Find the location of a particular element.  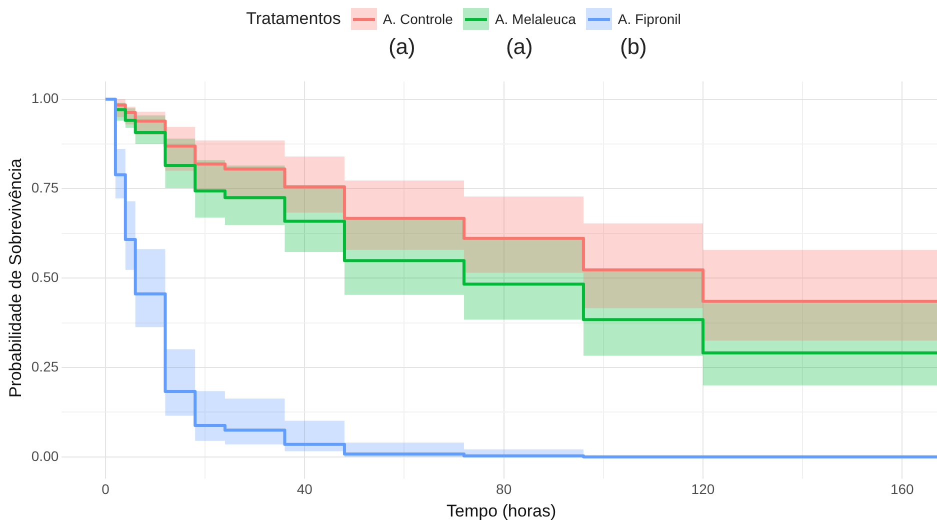

x-tick-label: 160 is located at coordinates (902, 489).